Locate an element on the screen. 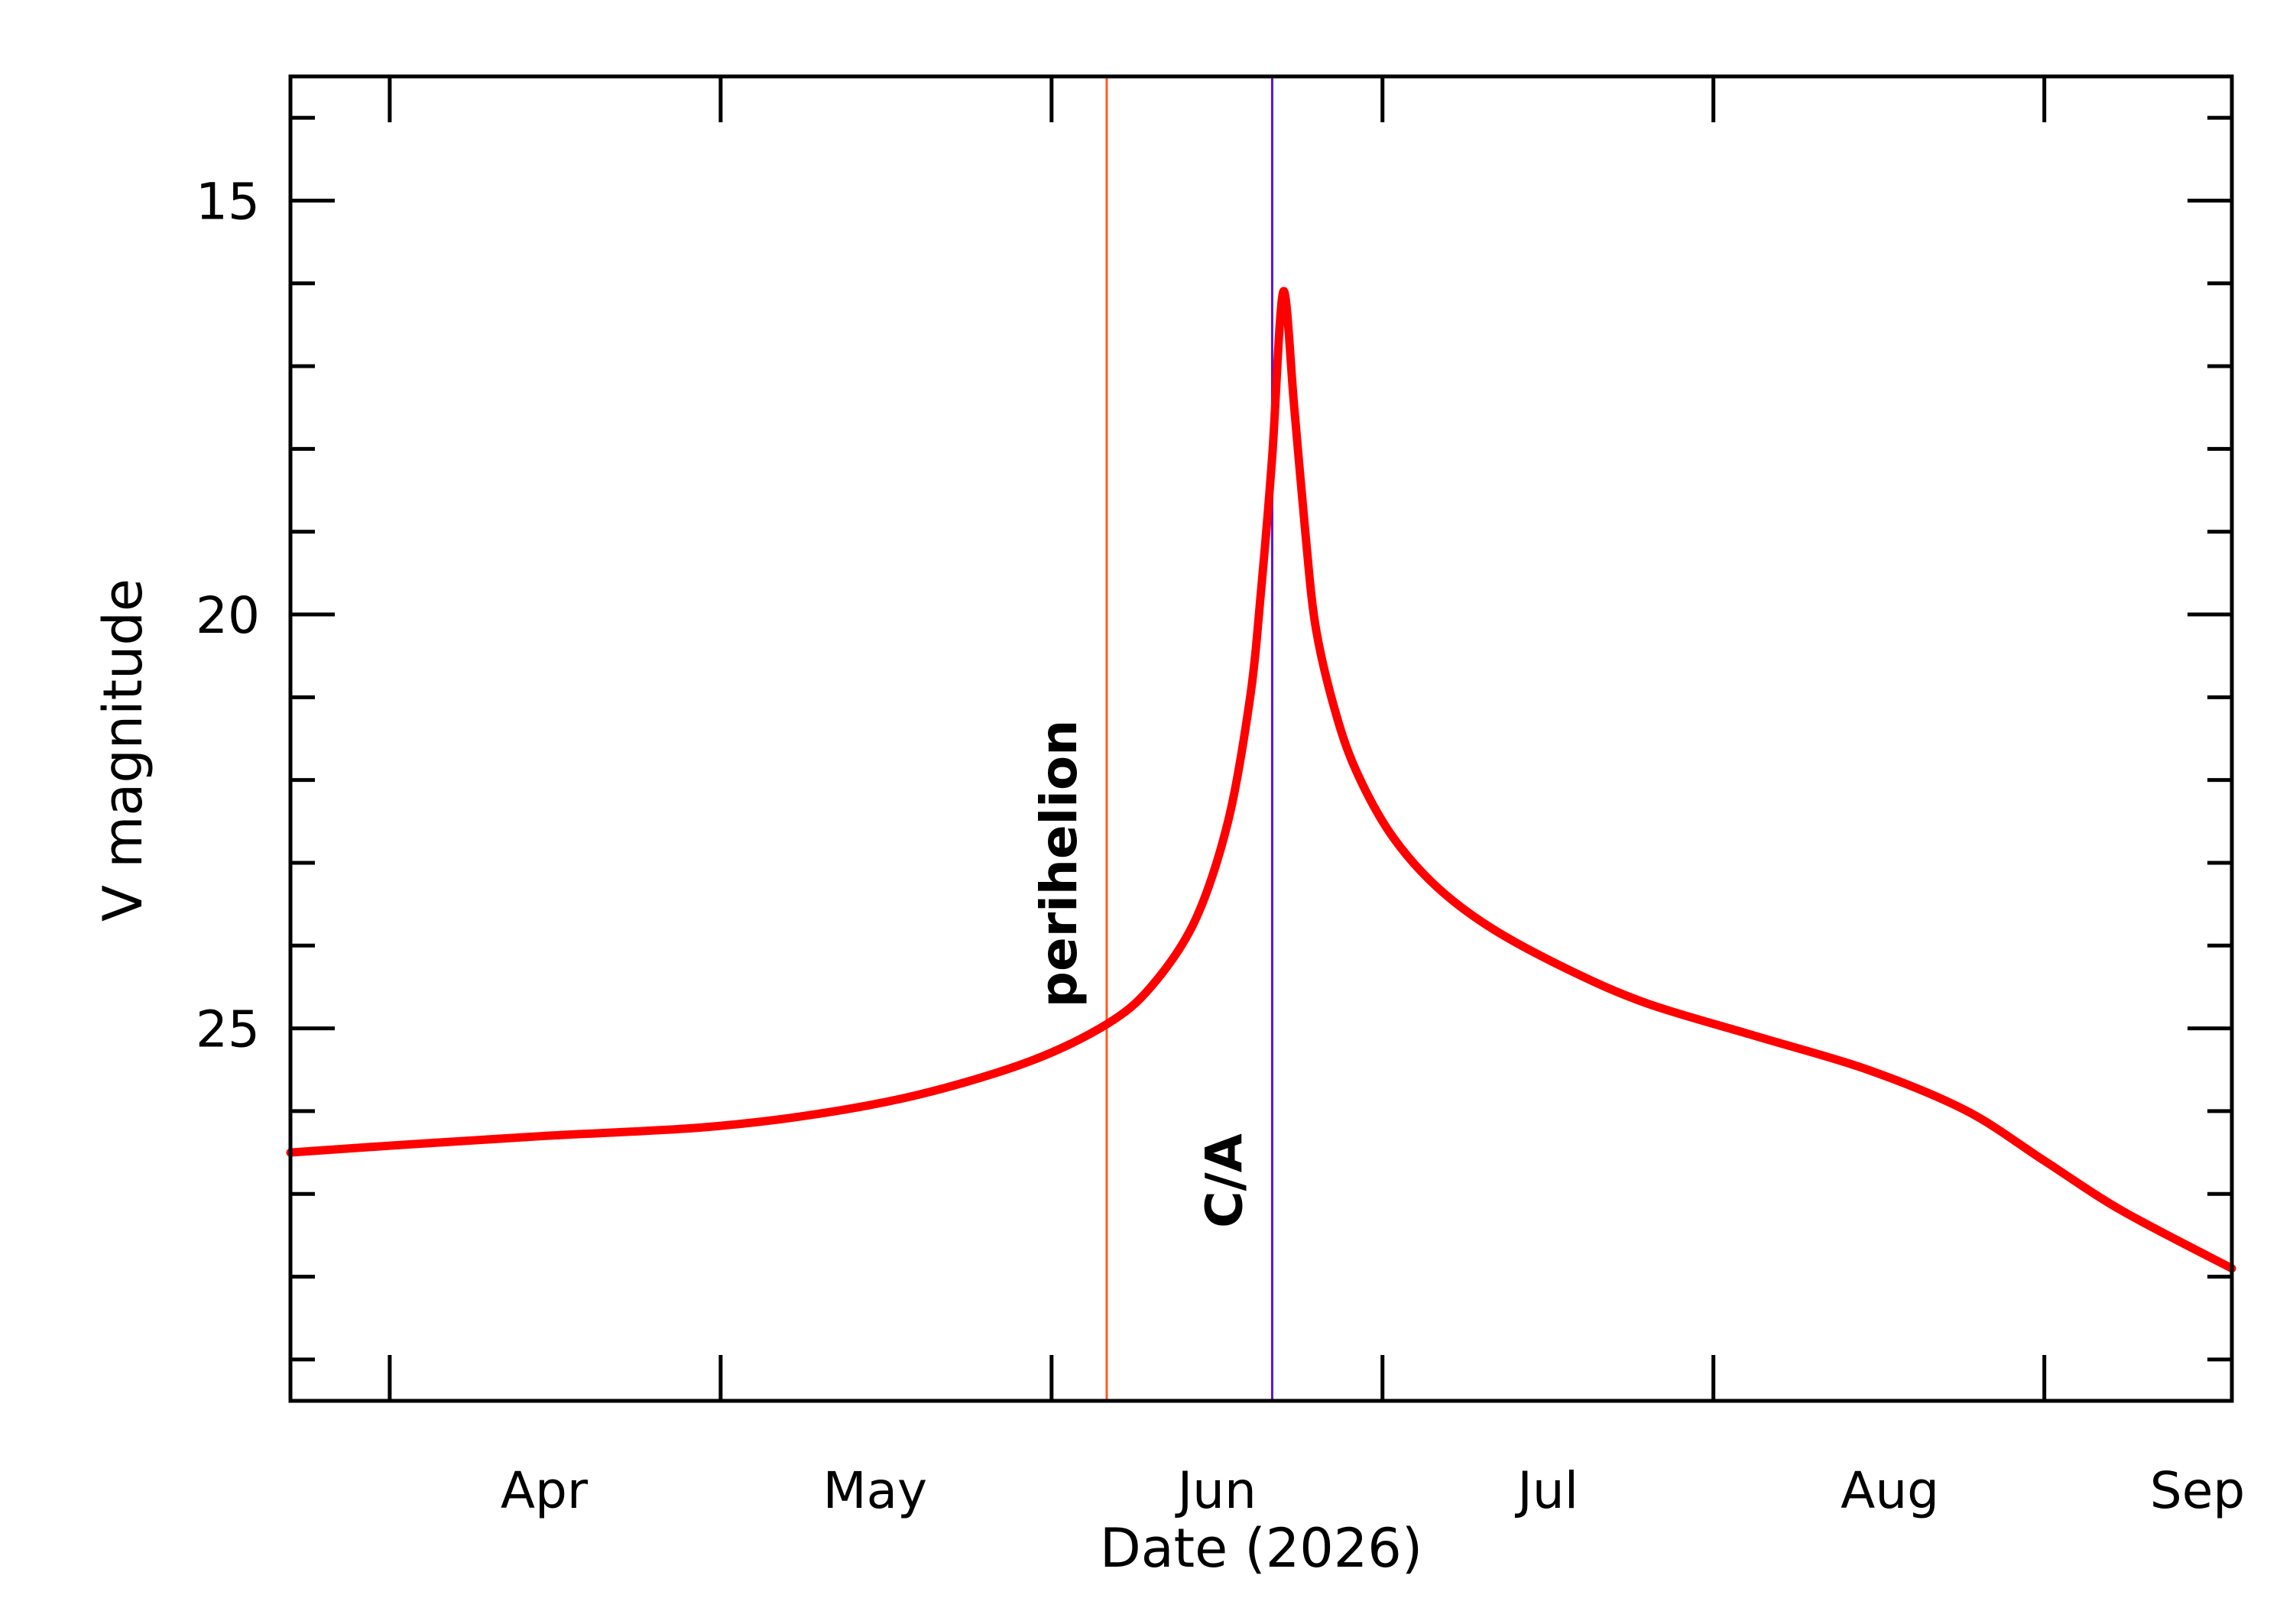 Image resolution: width=2293 pixels, height=1624 pixels. x-tick-label: May is located at coordinates (875, 1490).